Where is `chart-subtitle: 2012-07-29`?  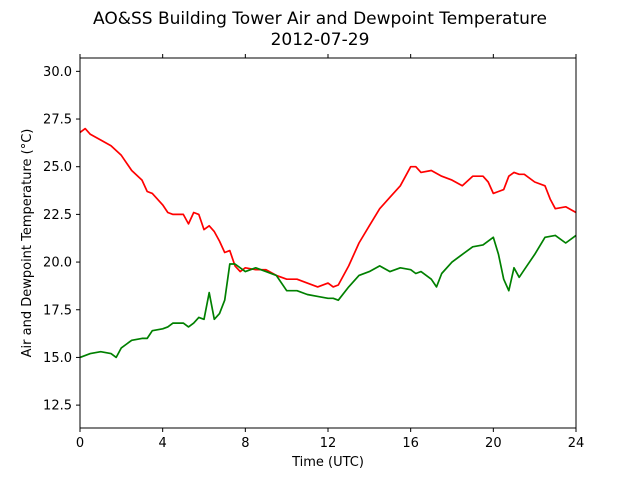
chart-subtitle: 2012-07-29 is located at coordinates (320, 40).